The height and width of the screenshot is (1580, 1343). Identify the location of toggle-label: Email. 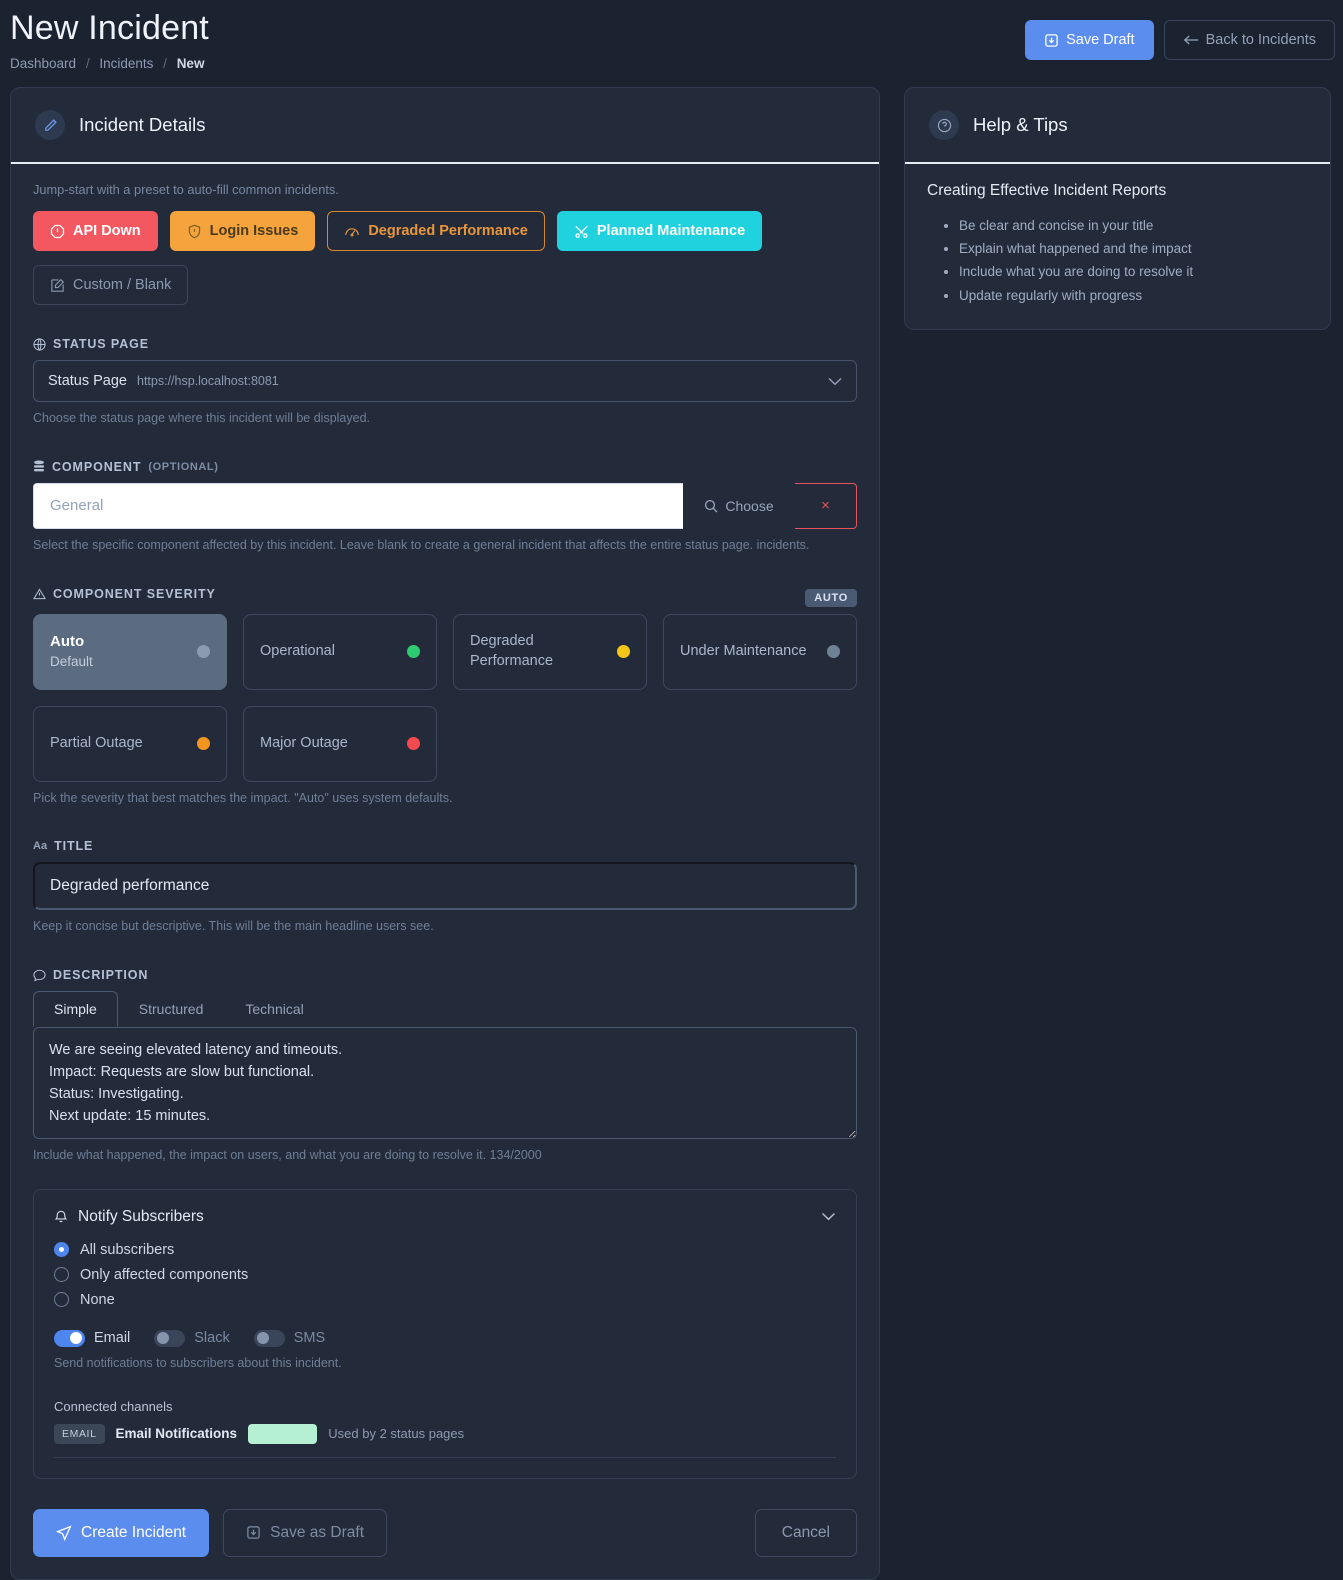
(112, 1338).